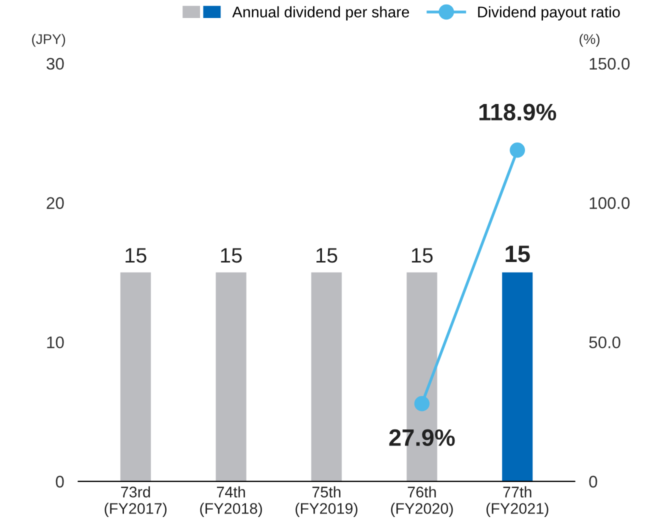  What do you see at coordinates (55, 342) in the screenshot?
I see `y-tick-label: 10` at bounding box center [55, 342].